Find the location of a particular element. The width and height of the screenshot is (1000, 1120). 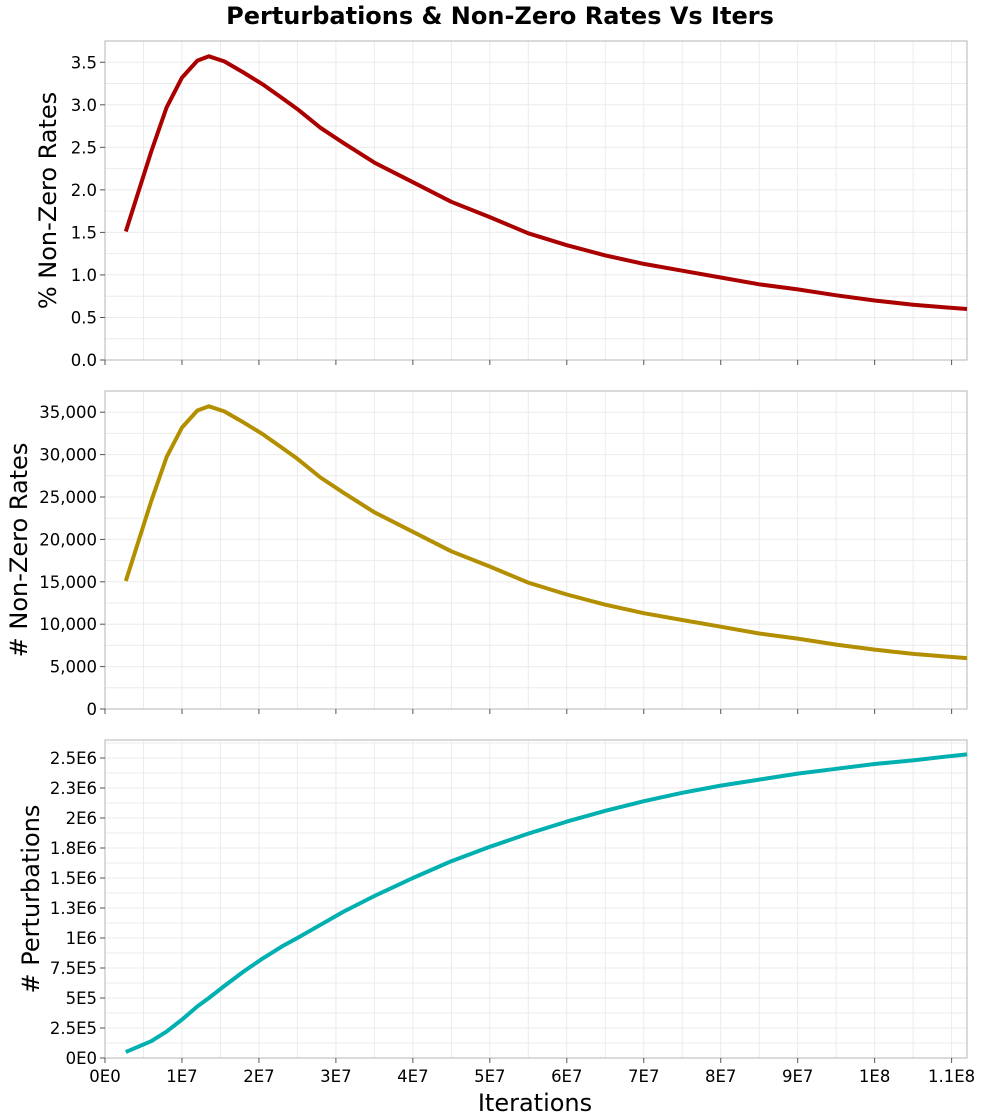

y-tick-label: 30,000 is located at coordinates (68, 455).